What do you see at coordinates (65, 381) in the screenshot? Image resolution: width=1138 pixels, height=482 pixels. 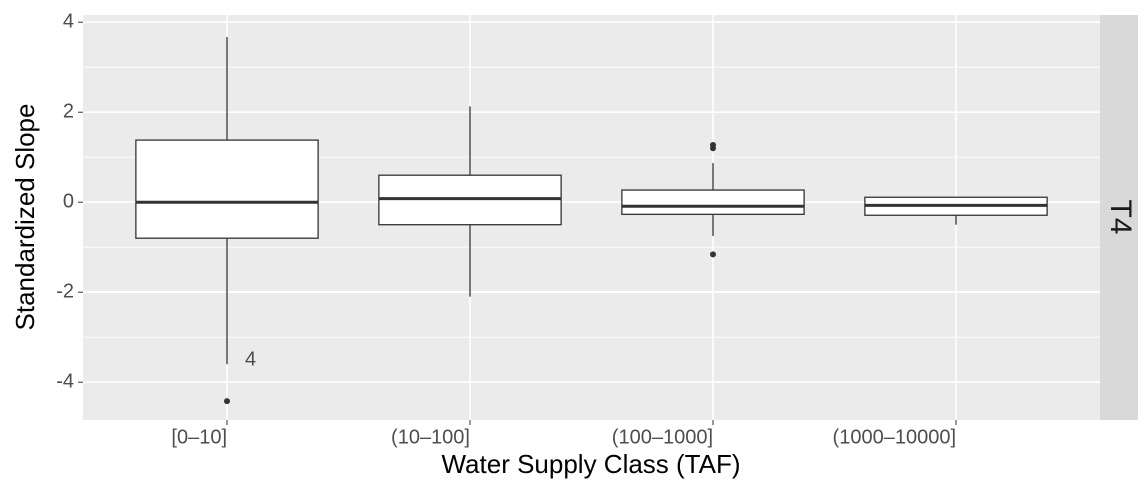 I see `y-tick-label: -4` at bounding box center [65, 381].